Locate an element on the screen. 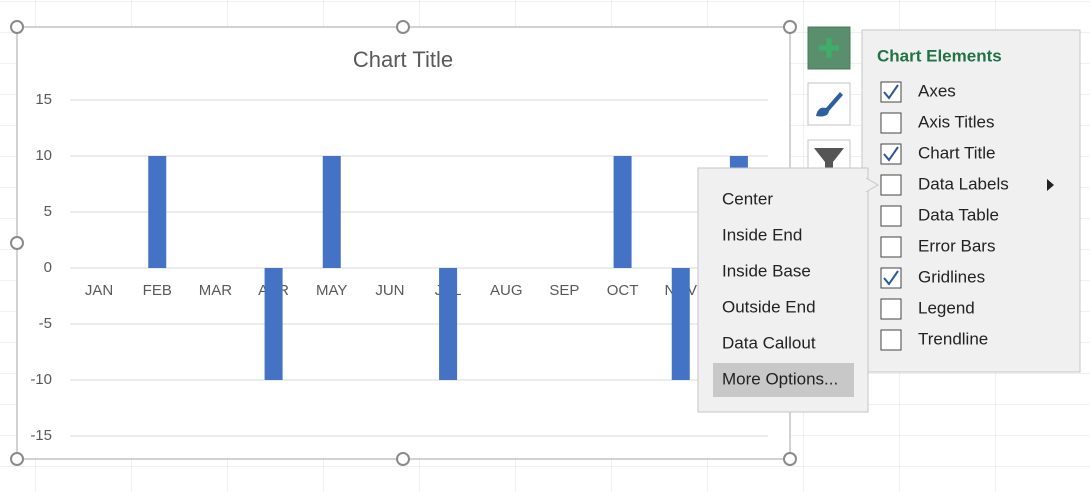  y-tick-label: 15 is located at coordinates (43, 99).